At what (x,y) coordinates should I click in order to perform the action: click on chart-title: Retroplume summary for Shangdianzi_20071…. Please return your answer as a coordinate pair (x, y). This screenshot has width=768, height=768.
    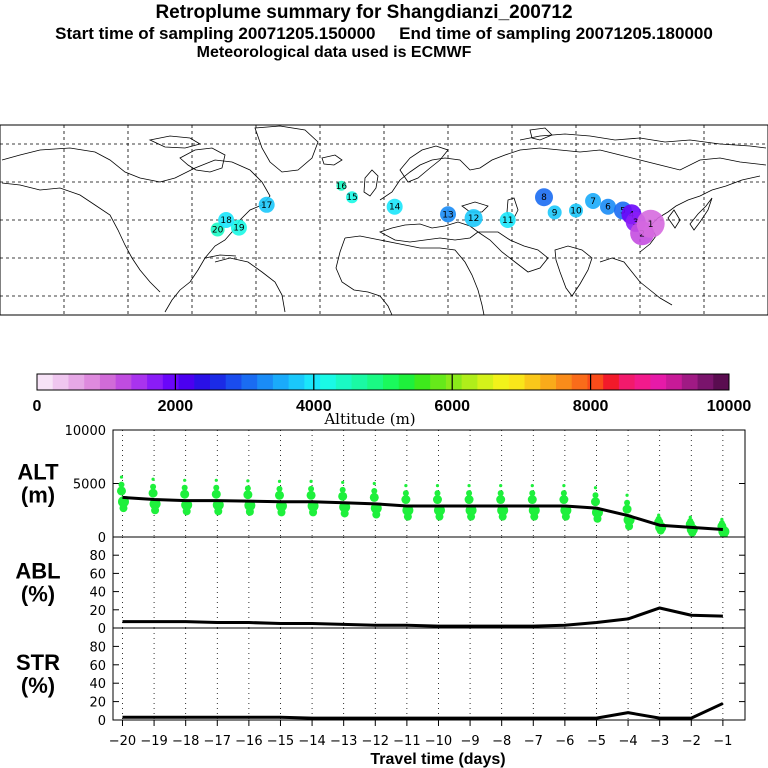
    Looking at the image, I should click on (364, 12).